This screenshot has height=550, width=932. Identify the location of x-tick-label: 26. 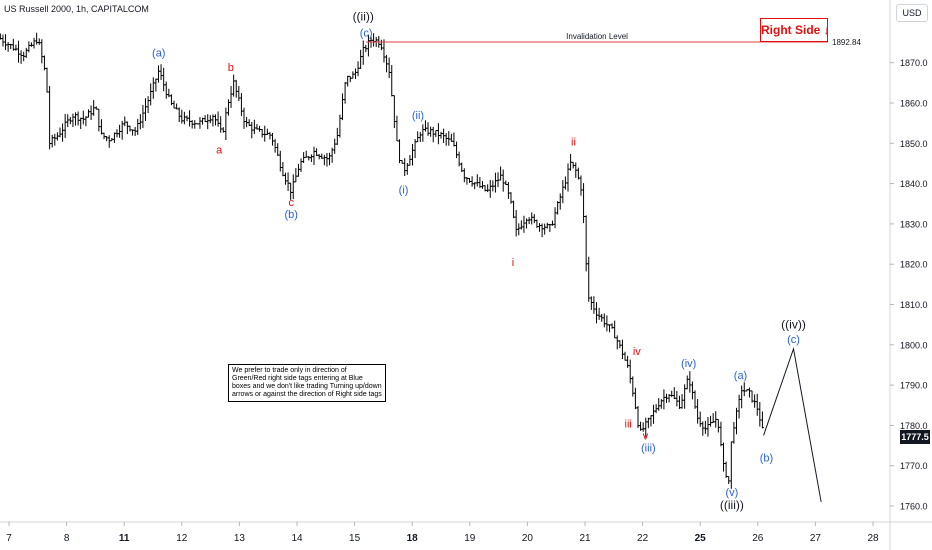
(758, 538).